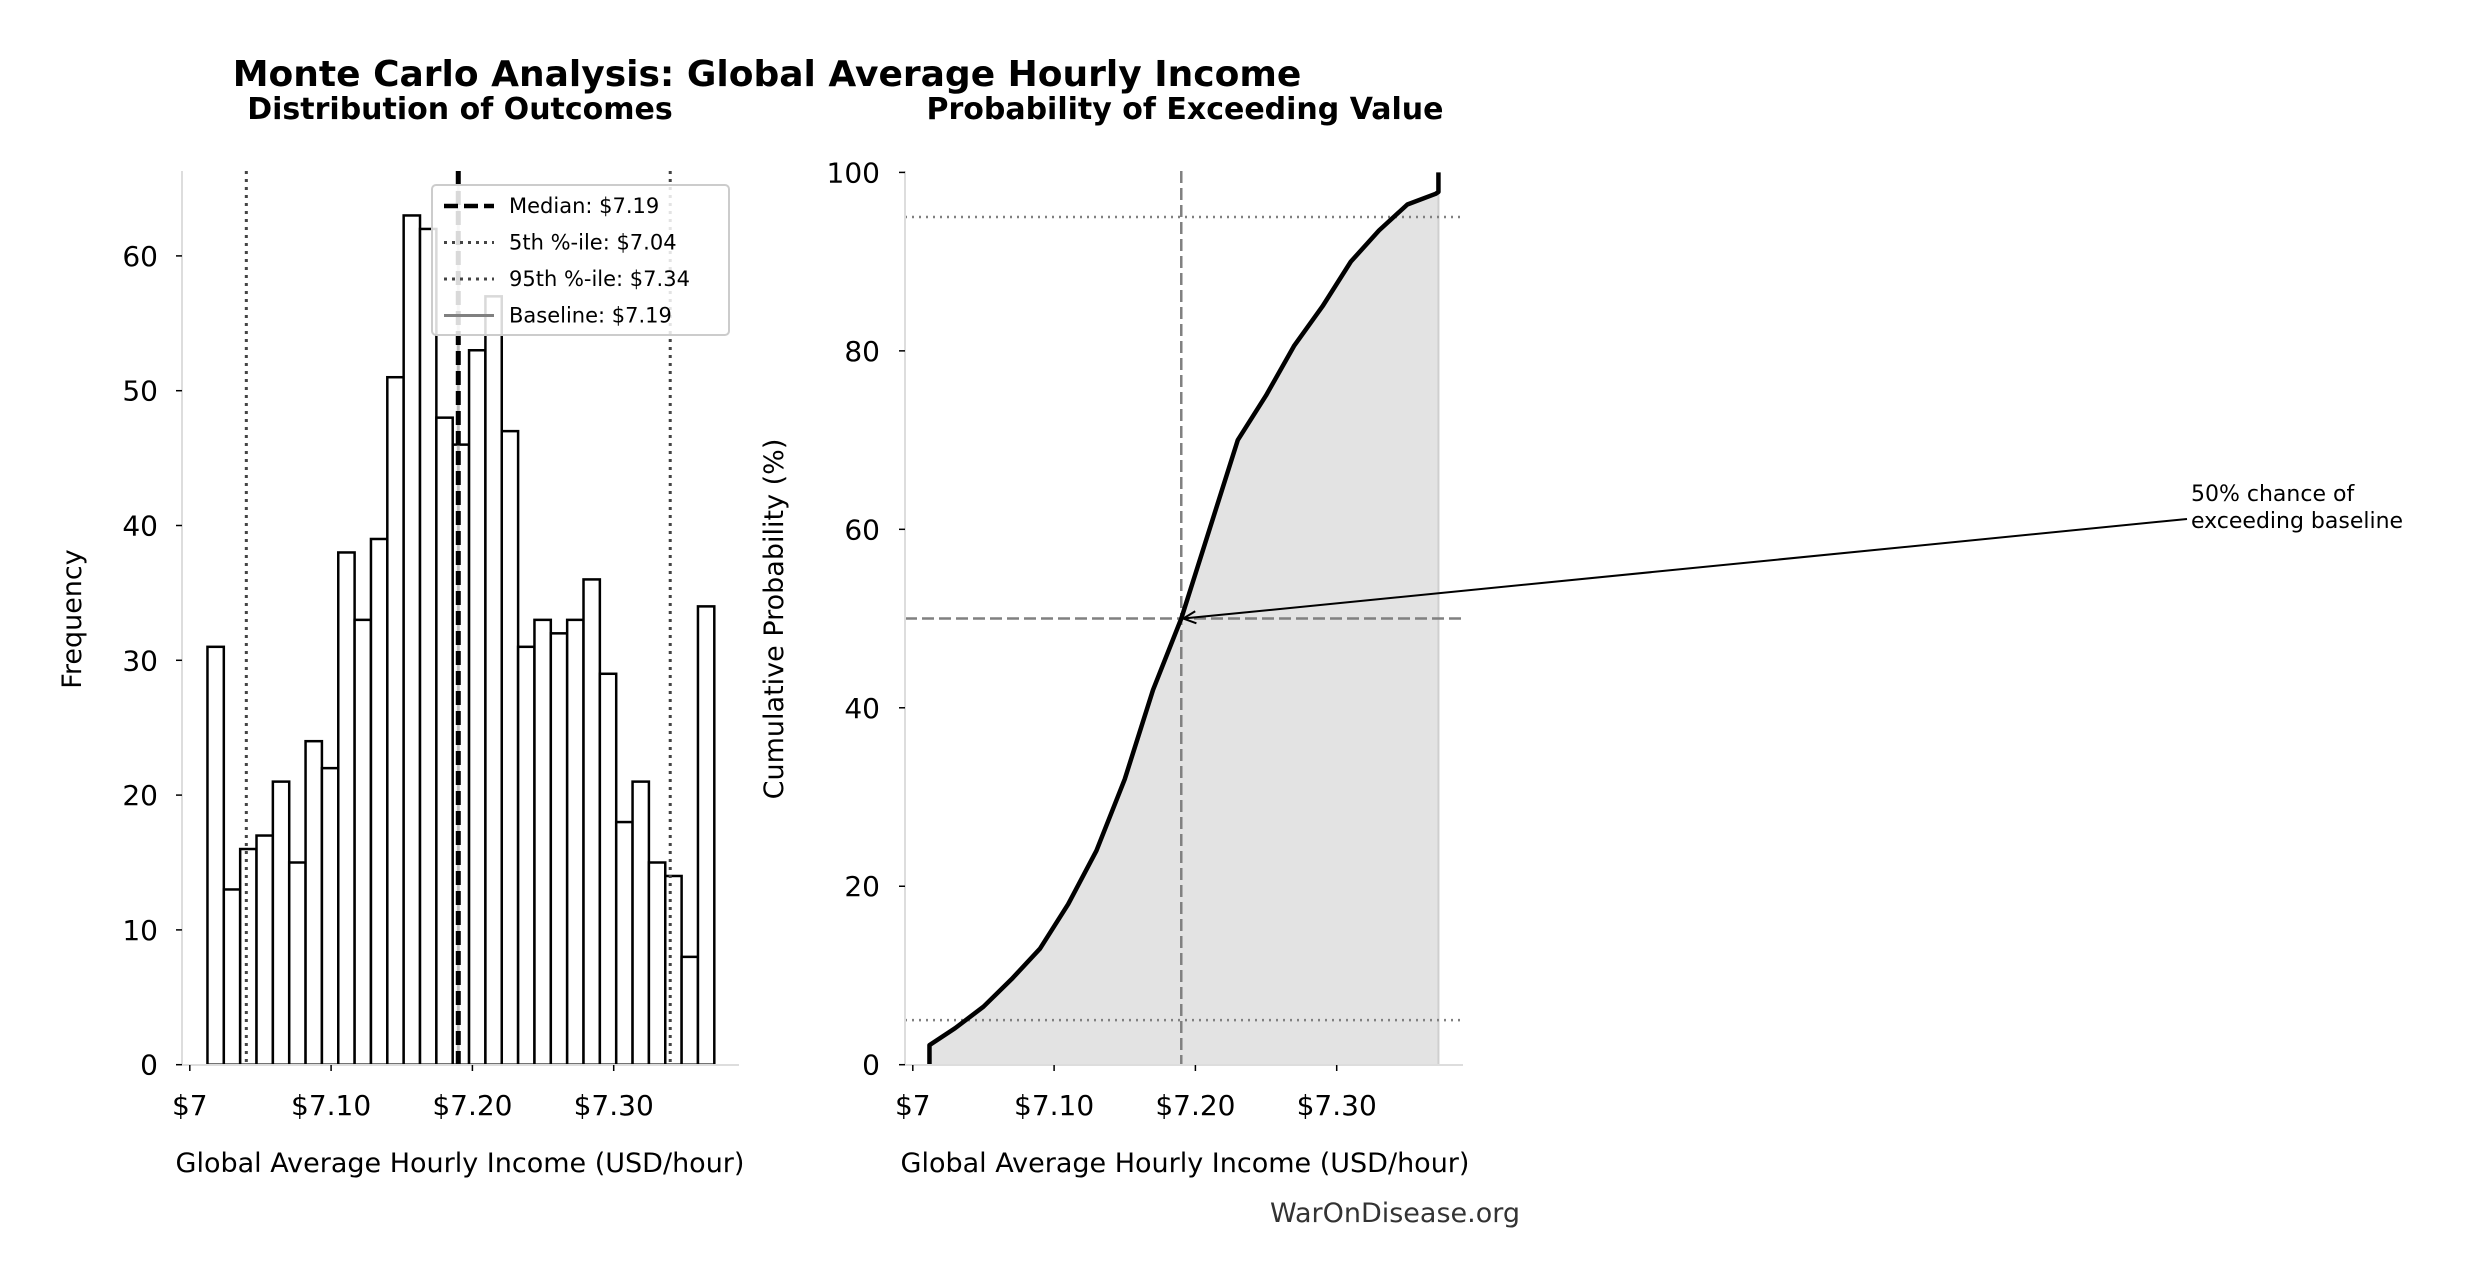  What do you see at coordinates (1395, 1213) in the screenshot?
I see `watermark: WarOnDisease.org` at bounding box center [1395, 1213].